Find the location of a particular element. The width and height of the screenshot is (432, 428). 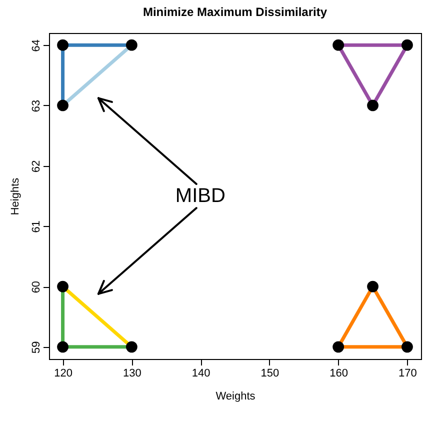

x-tick-label: 130 is located at coordinates (132, 374).